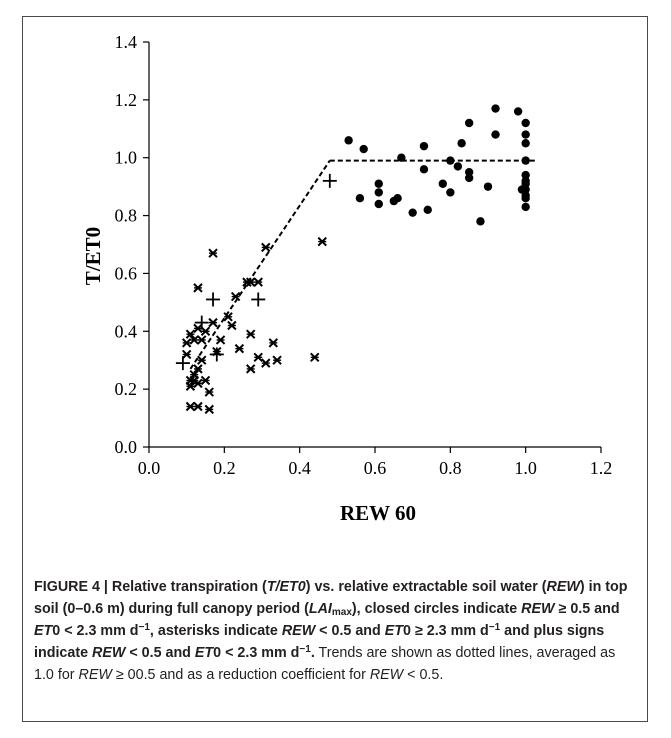  I want to click on x-tick-label: 0.2, so click(224, 468).